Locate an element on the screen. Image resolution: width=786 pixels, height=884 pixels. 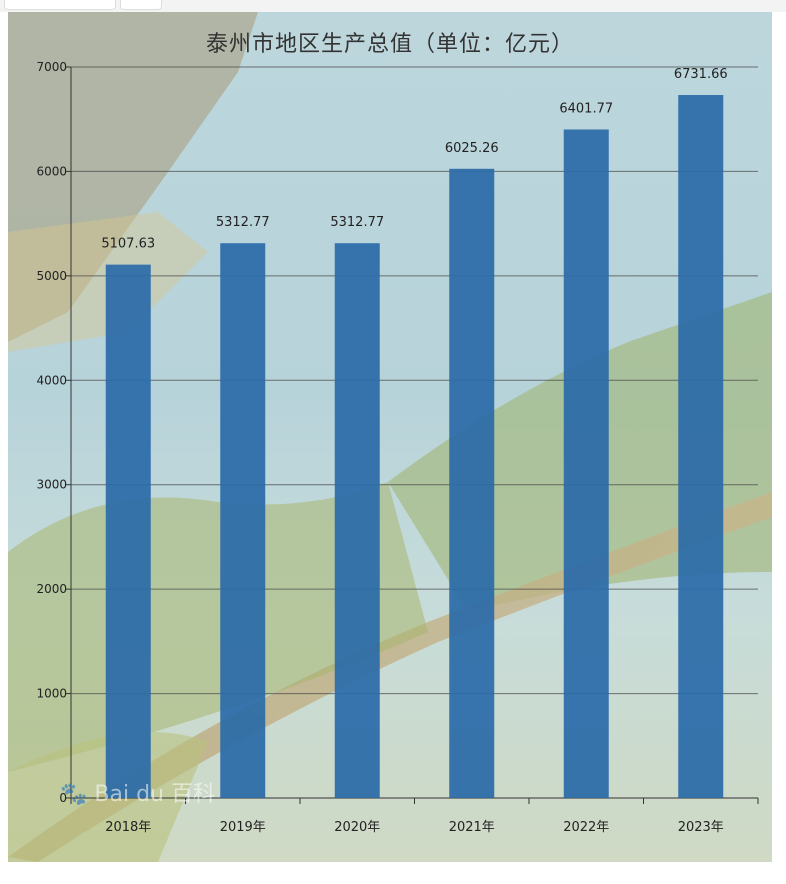
x-tick-labels: 2018年 2019年 2020年 2021年 2022年 2023年 is located at coordinates (414, 827).